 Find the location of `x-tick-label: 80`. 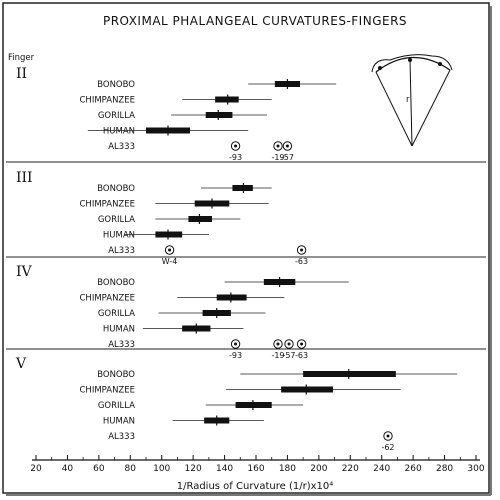

x-tick-label: 80 is located at coordinates (131, 469).